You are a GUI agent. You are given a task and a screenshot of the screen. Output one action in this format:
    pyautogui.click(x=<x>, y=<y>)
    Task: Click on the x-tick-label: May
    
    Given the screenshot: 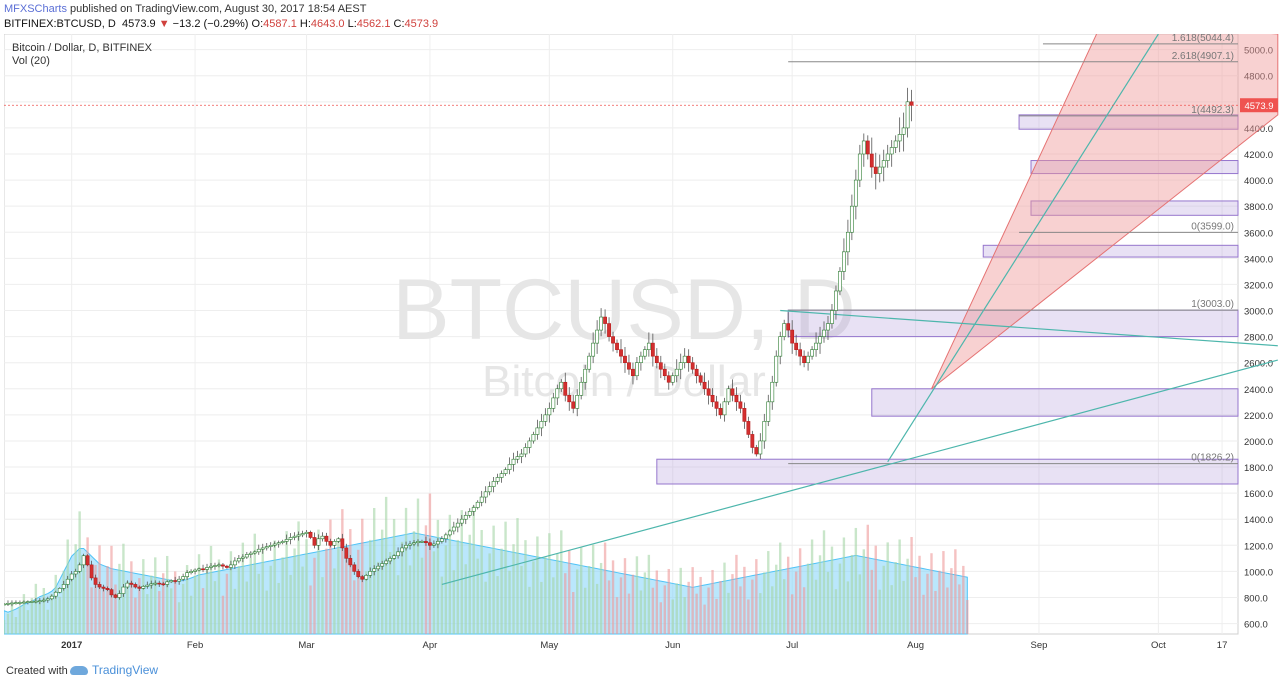 What is the action you would take?
    pyautogui.click(x=549, y=645)
    